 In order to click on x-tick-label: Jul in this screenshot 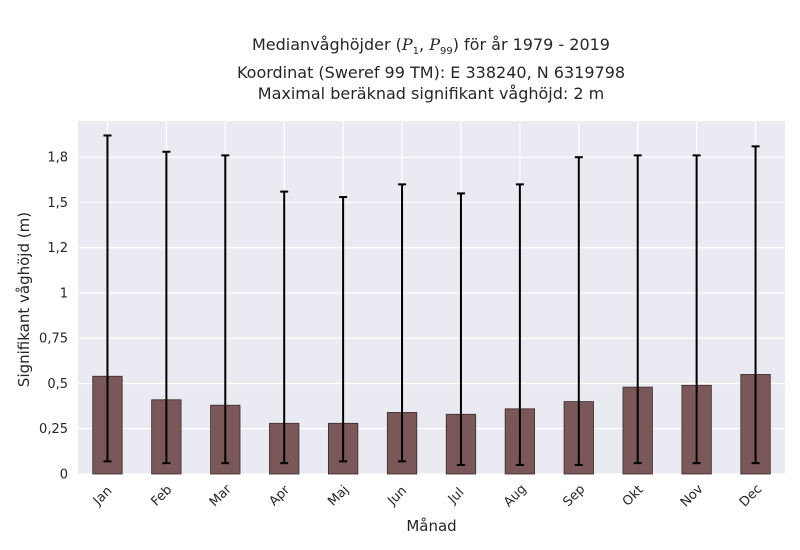, I will do `click(456, 496)`.